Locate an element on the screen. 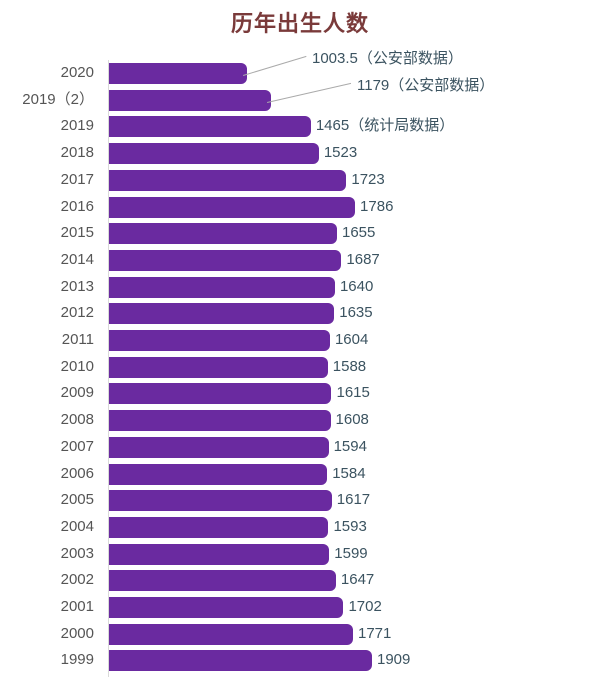 Image resolution: width=600 pixels, height=677 pixels. value-label: 1179（公安部数据） is located at coordinates (426, 85).